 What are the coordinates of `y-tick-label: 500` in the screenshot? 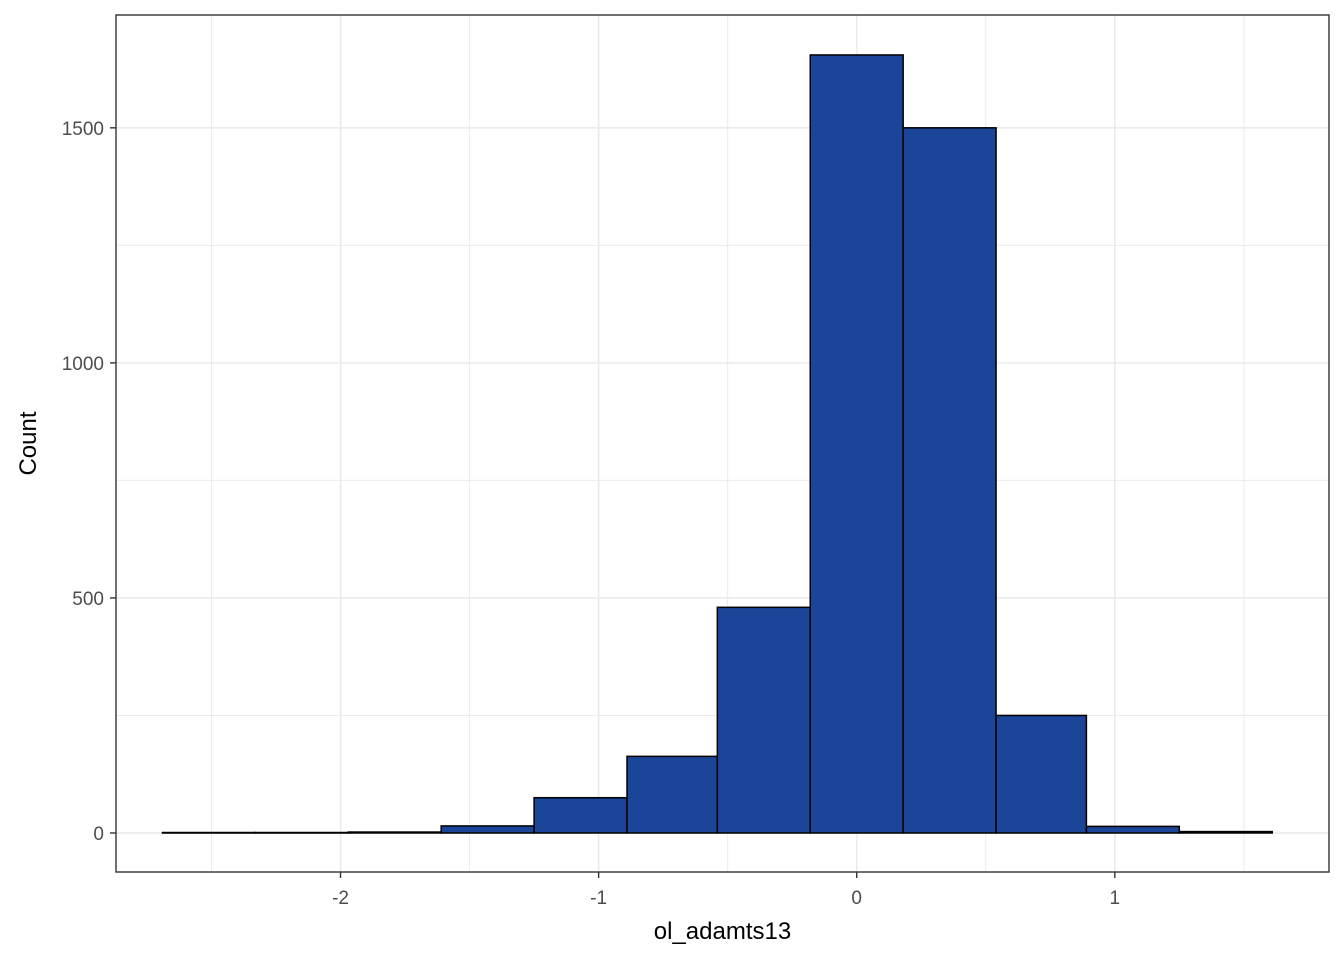 It's located at (88, 599).